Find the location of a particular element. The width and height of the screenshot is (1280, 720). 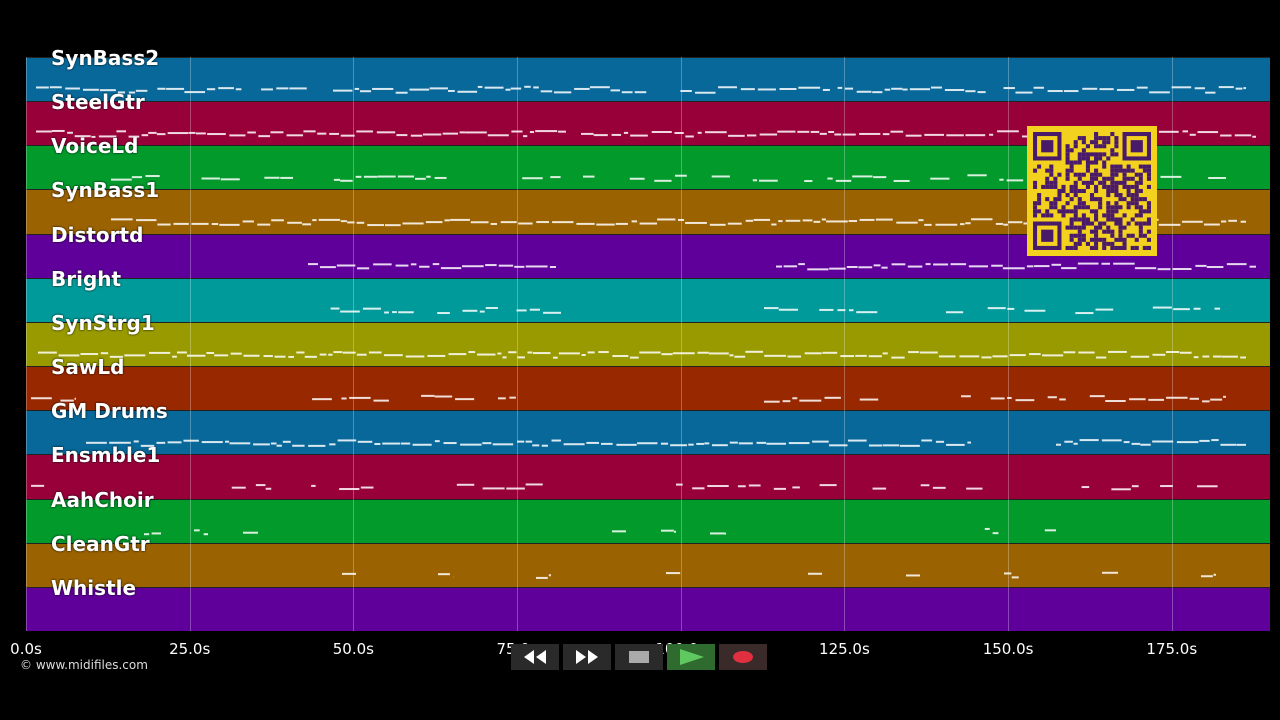

stop-button is located at coordinates (639, 657).